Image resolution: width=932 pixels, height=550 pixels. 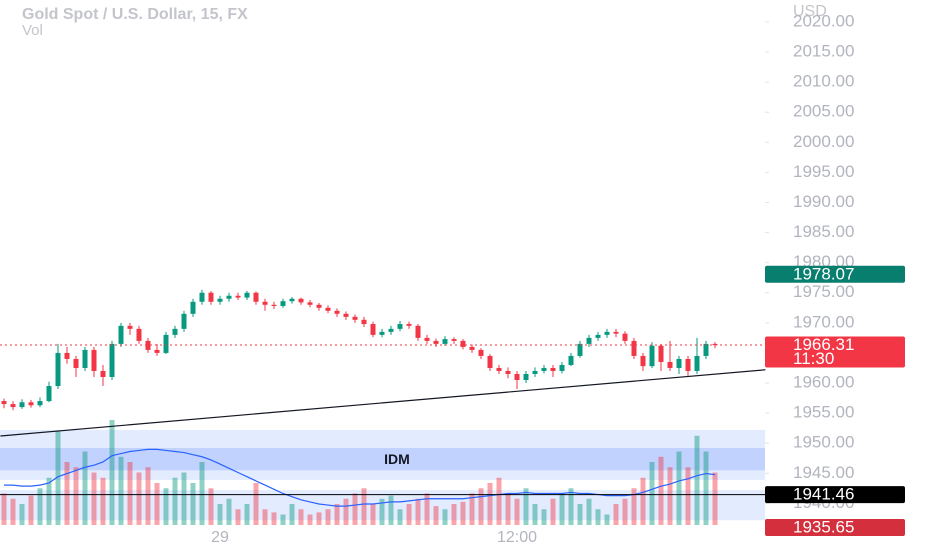 What do you see at coordinates (135, 14) in the screenshot?
I see `chart-title: Gold Spot / U.S. Dollar, 15, FX` at bounding box center [135, 14].